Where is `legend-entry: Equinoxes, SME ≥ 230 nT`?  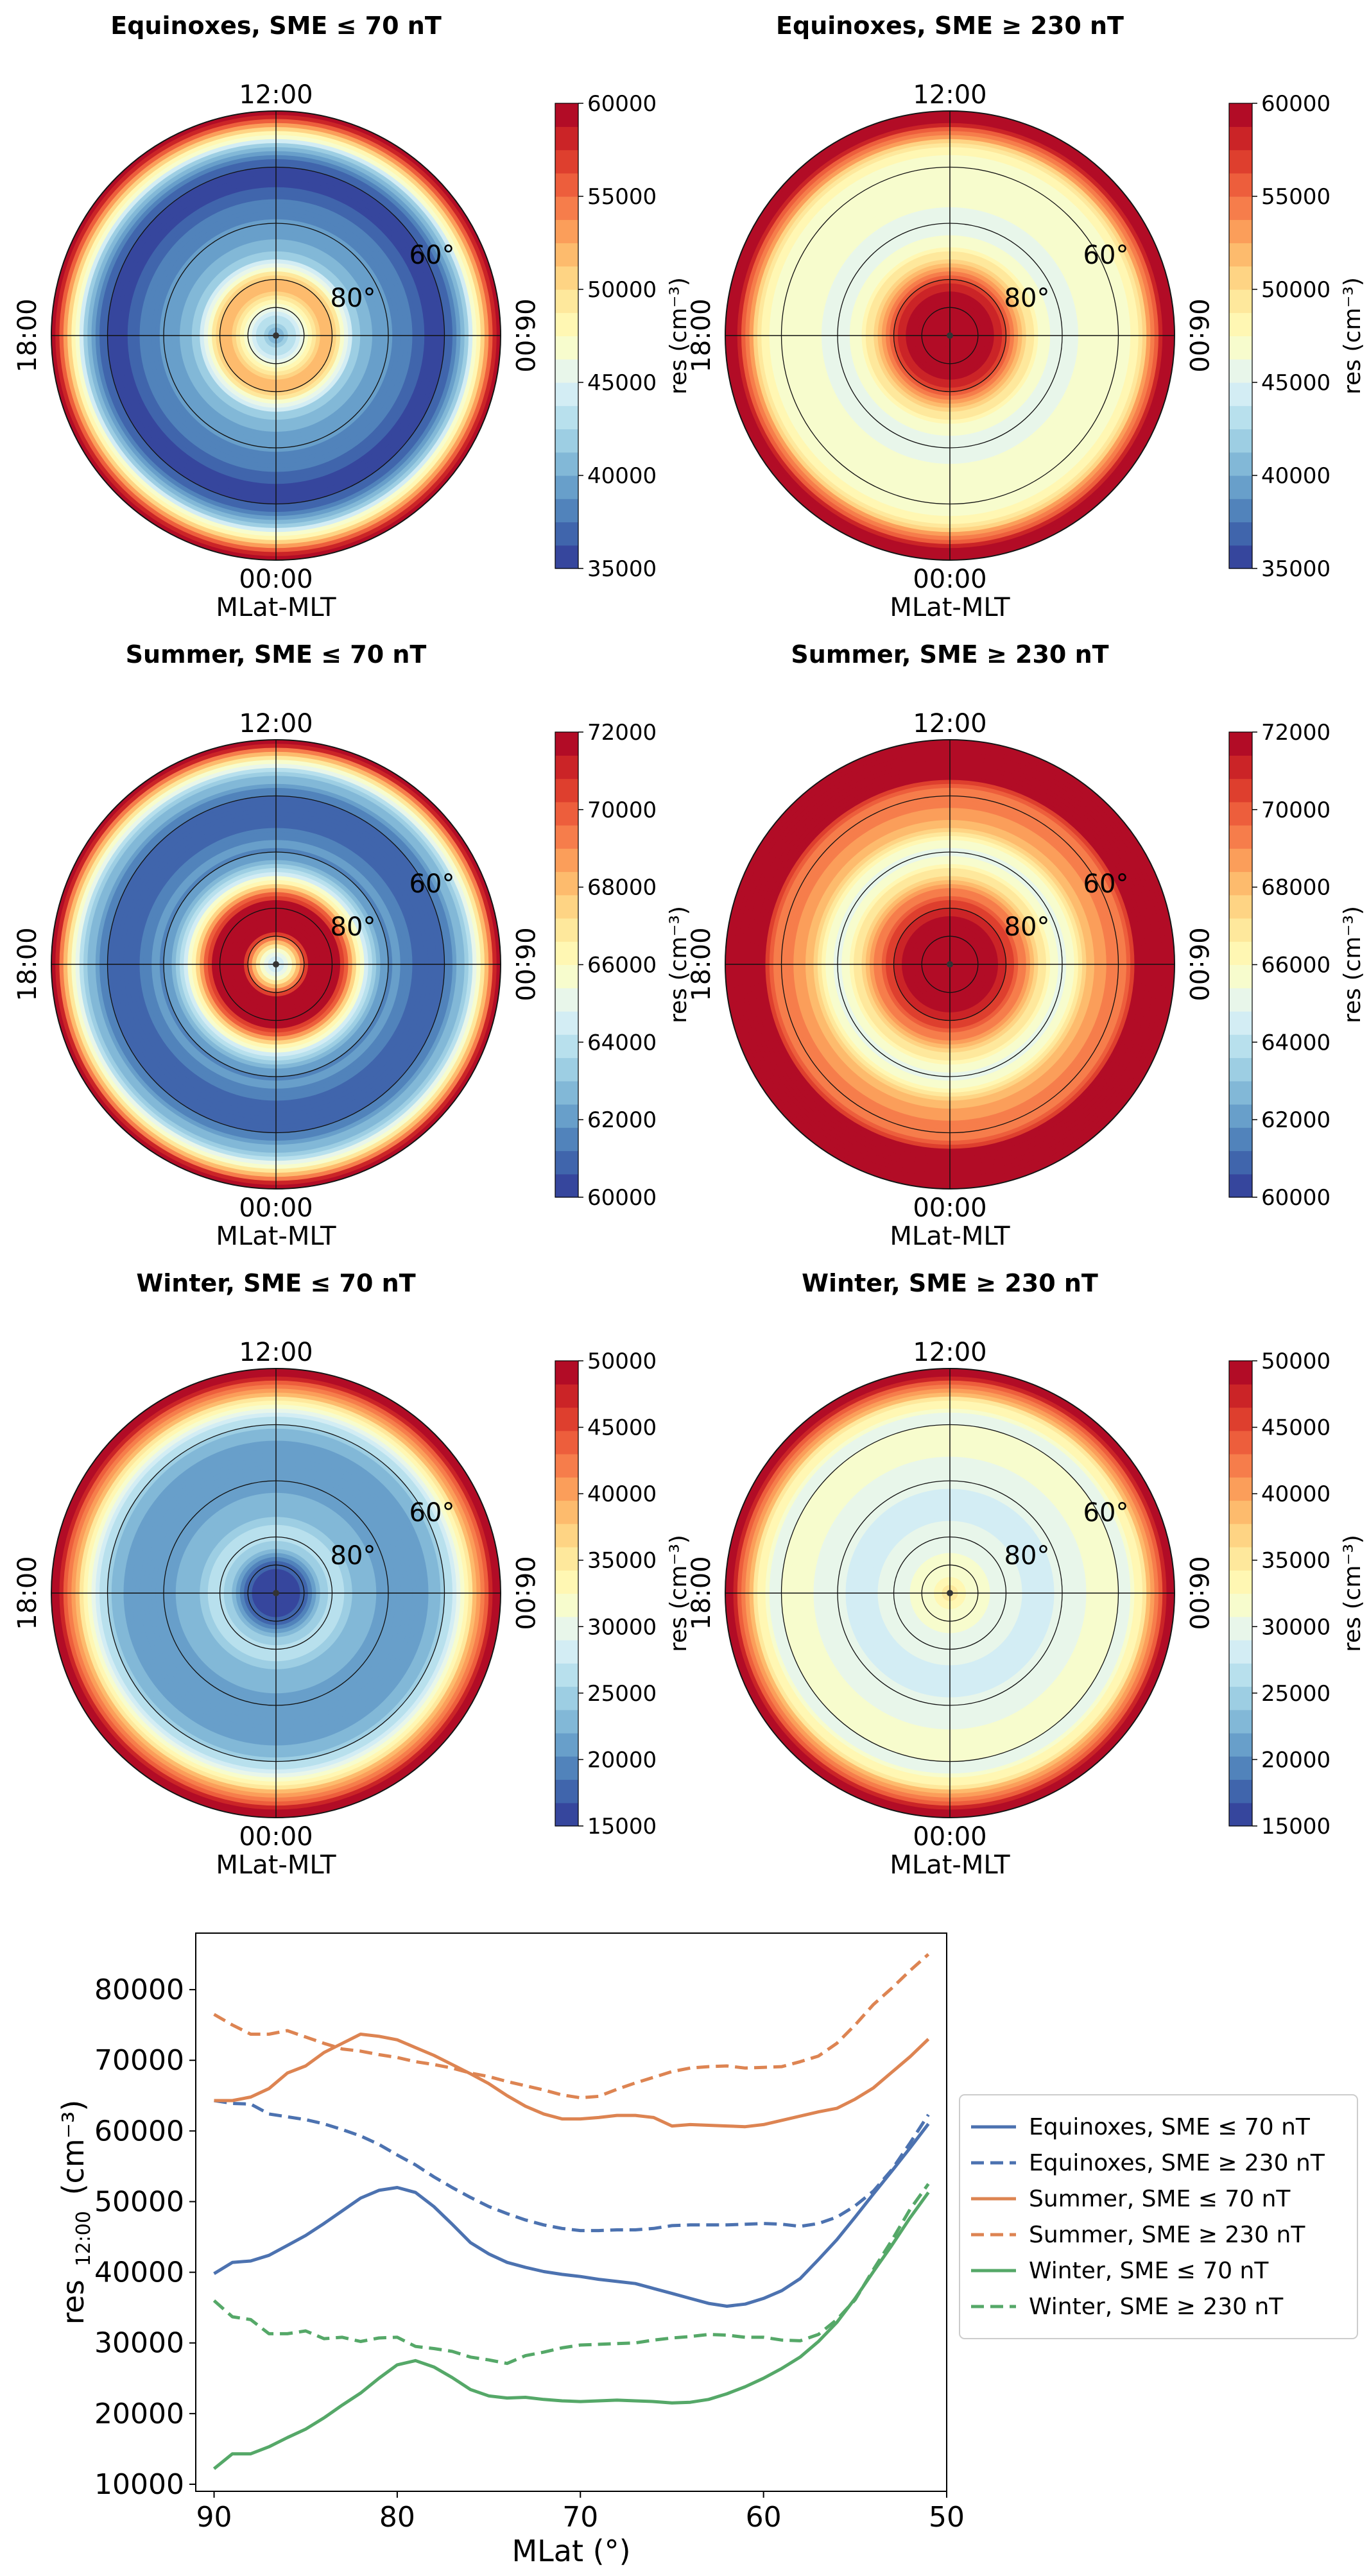 legend-entry: Equinoxes, SME ≥ 230 nT is located at coordinates (1177, 2163).